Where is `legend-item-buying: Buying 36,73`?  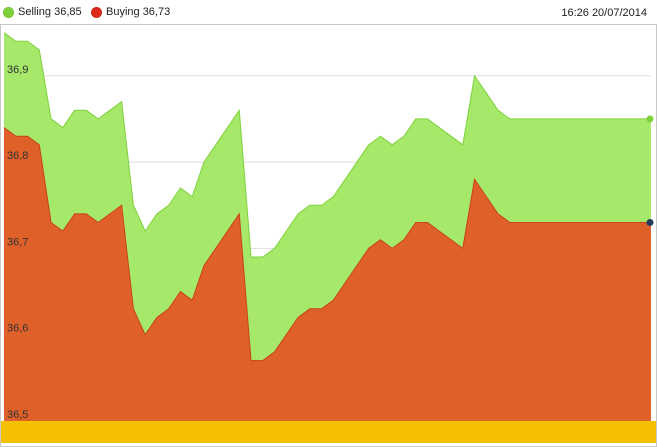 legend-item-buying: Buying 36,73 is located at coordinates (130, 12).